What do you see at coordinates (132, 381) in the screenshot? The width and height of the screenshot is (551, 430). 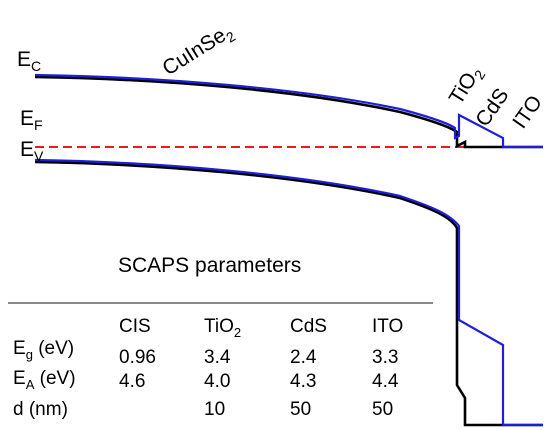 I see `cell-ea-cis: 4.6` at bounding box center [132, 381].